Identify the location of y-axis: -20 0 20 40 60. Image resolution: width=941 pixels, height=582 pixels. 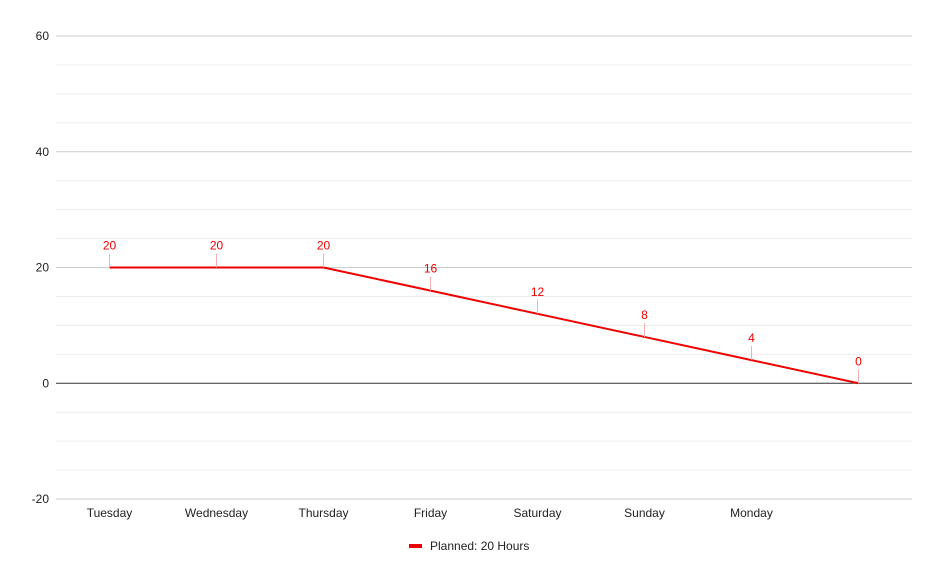
(41, 267).